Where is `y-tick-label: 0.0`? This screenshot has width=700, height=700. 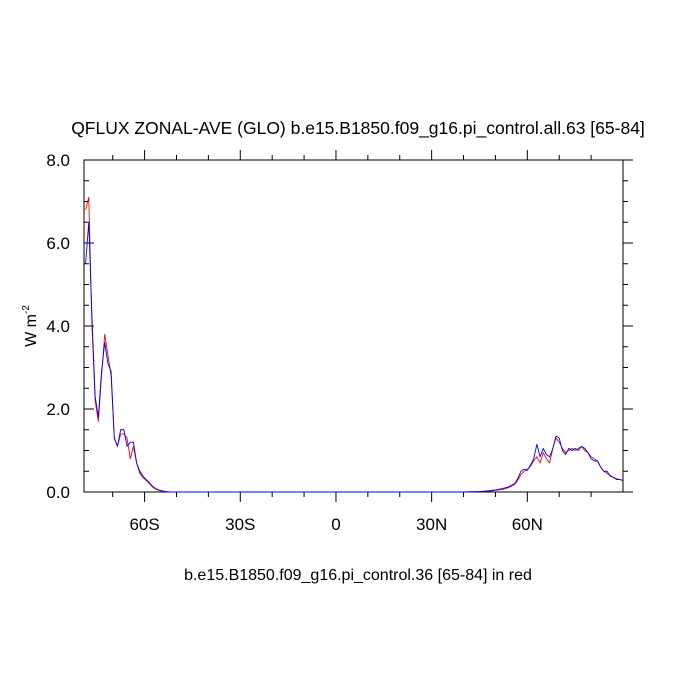 y-tick-label: 0.0 is located at coordinates (58, 492).